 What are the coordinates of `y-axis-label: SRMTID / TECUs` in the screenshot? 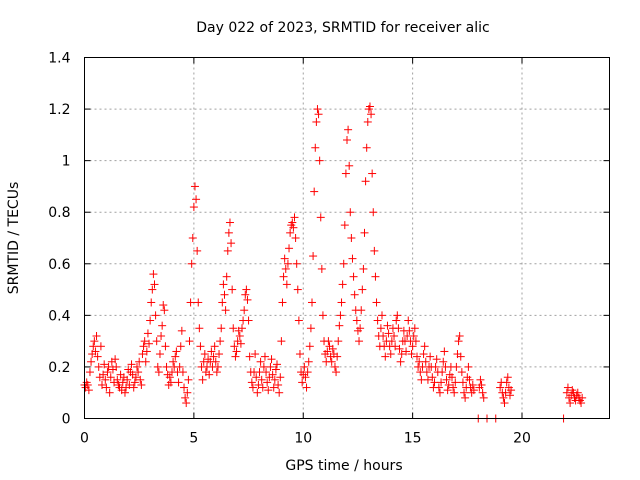 It's located at (14, 238).